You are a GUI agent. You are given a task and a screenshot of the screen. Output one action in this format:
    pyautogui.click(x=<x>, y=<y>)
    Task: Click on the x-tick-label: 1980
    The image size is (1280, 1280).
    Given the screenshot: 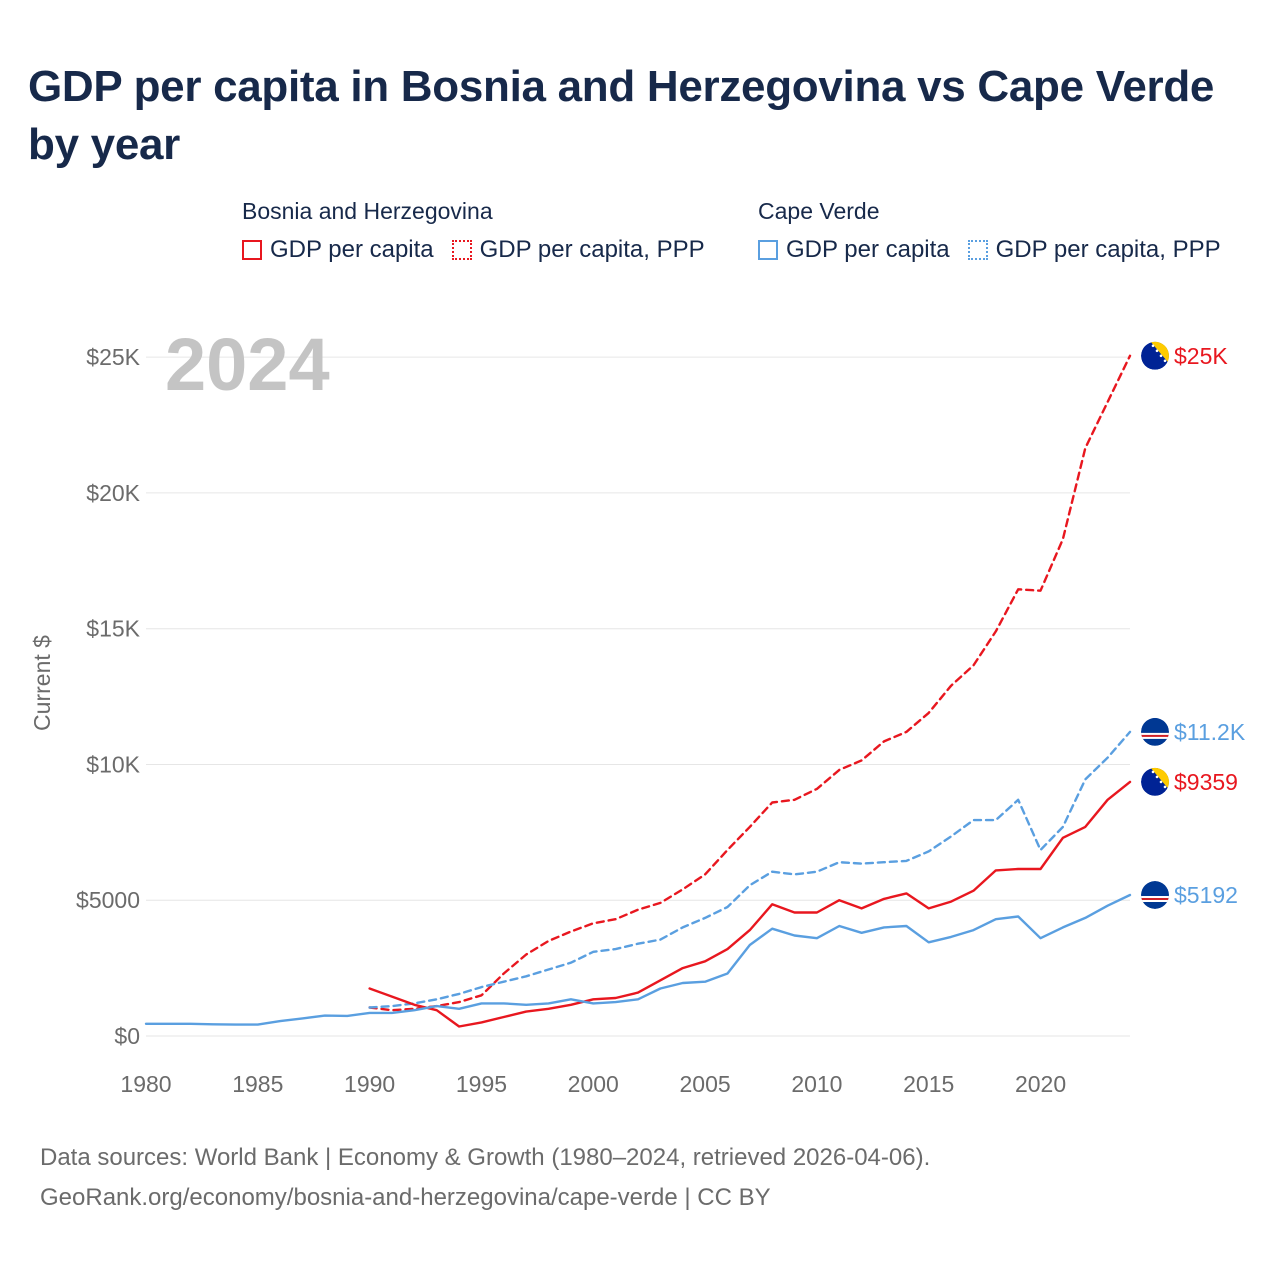 What is the action you would take?
    pyautogui.click(x=145, y=1084)
    